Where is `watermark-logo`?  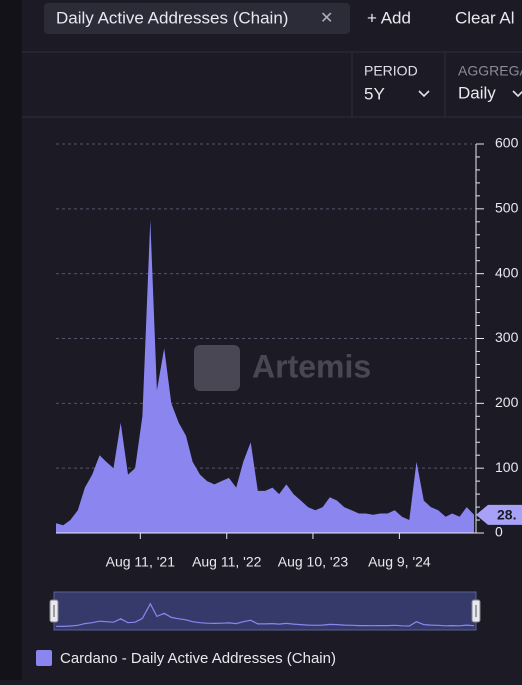 watermark-logo is located at coordinates (217, 368).